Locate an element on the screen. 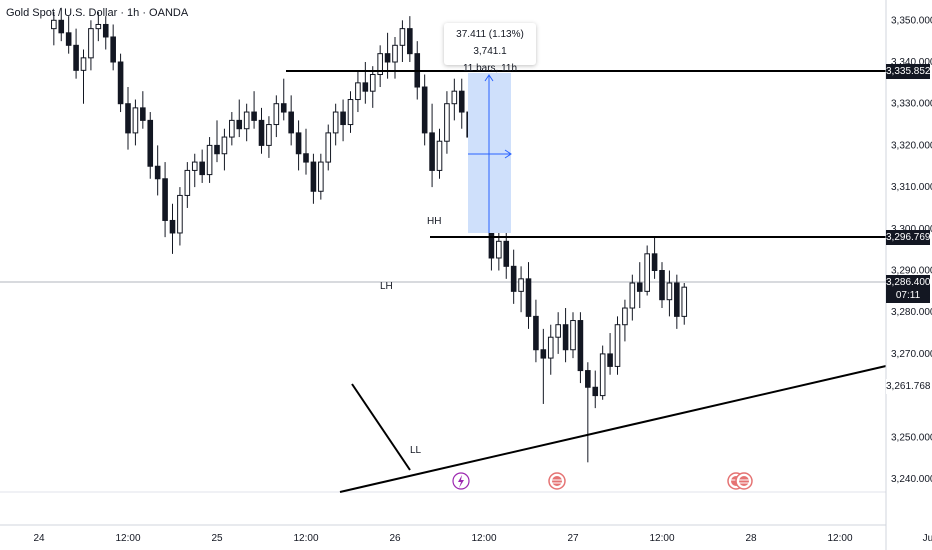  annotation-ll: LL is located at coordinates (416, 450).